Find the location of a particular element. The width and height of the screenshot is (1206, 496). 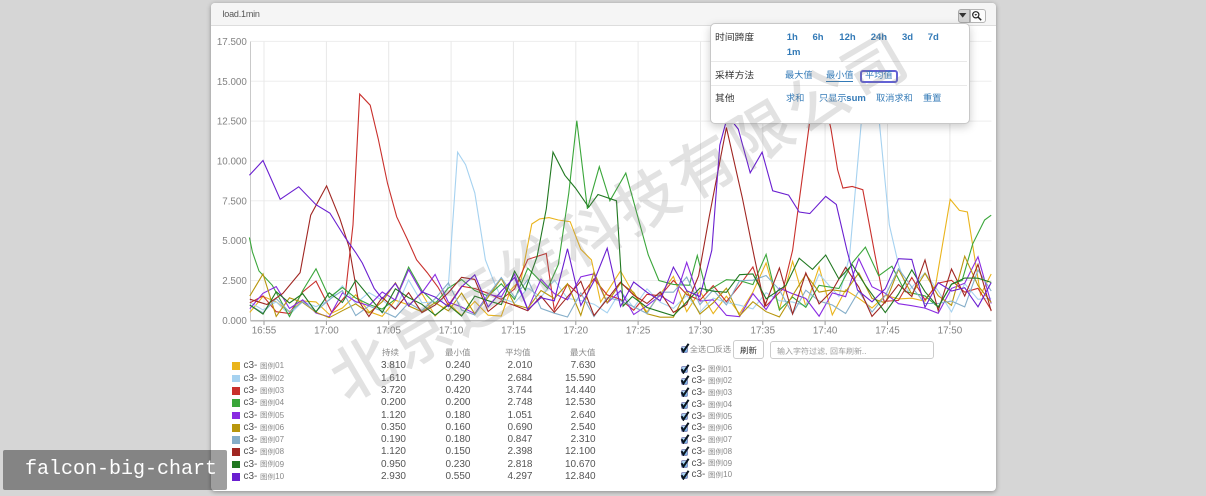

svg-text: 17:45 is located at coordinates (887, 331).